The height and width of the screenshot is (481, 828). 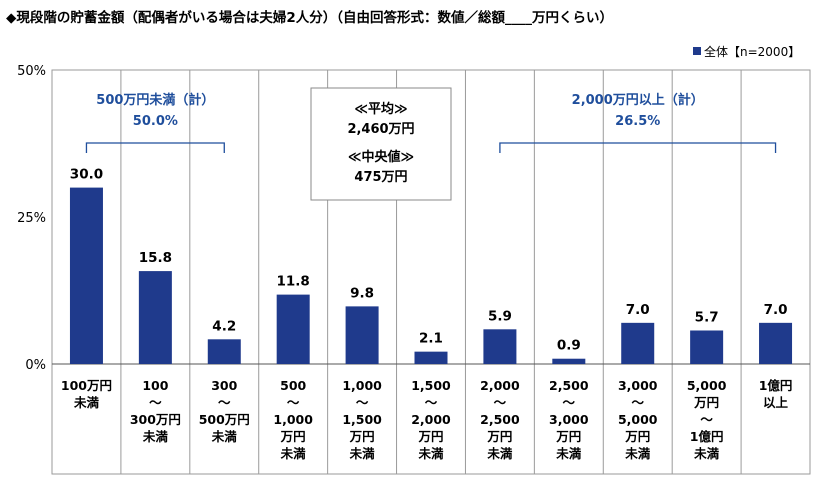 What do you see at coordinates (638, 100) in the screenshot?
I see `annotation-label: 2,000万円以上（計）` at bounding box center [638, 100].